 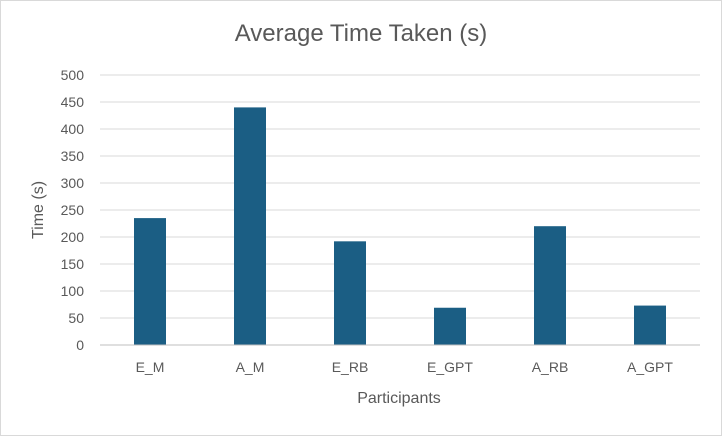 I want to click on x-tick-label: A_M, so click(x=250, y=367).